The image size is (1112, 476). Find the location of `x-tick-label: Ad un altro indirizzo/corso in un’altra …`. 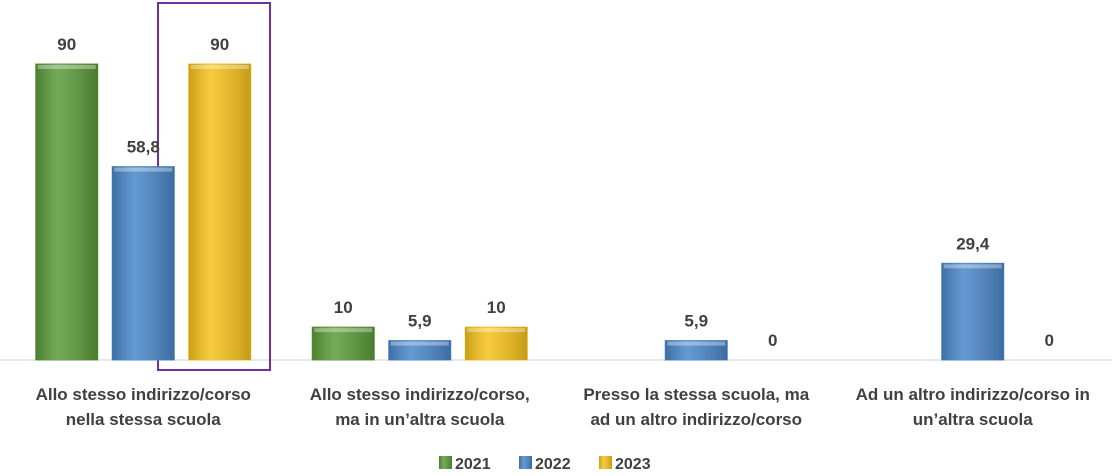

x-tick-label: Ad un altro indirizzo/corso in un’altra … is located at coordinates (972, 407).